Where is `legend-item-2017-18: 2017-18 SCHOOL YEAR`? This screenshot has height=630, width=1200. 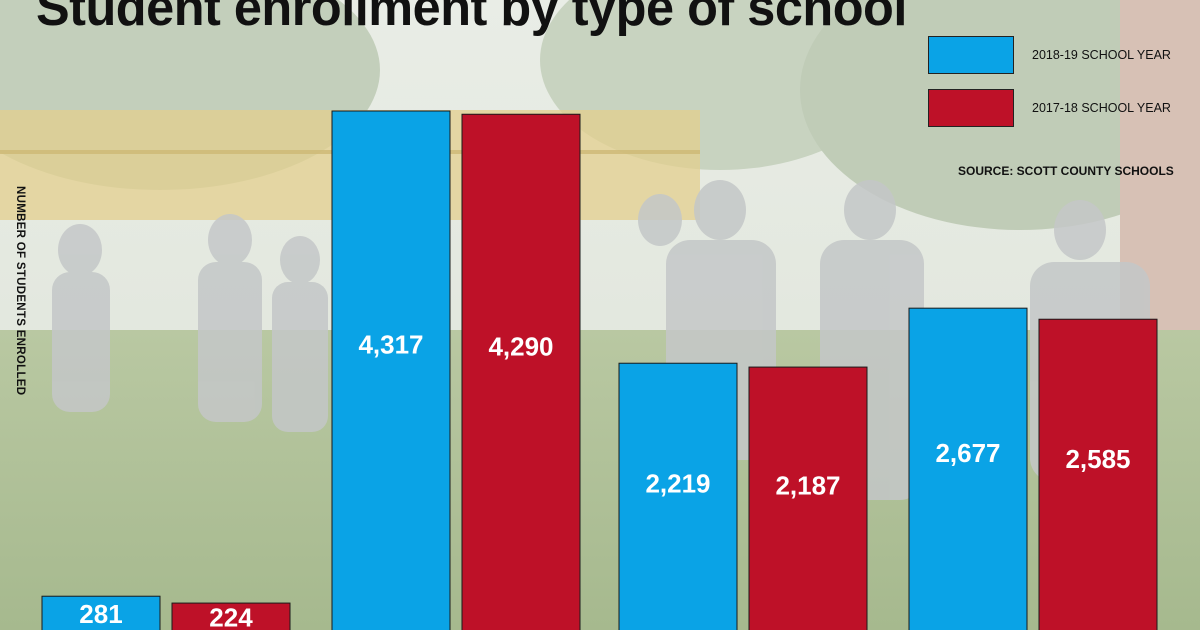 legend-item-2017-18: 2017-18 SCHOOL YEAR is located at coordinates (1049, 108).